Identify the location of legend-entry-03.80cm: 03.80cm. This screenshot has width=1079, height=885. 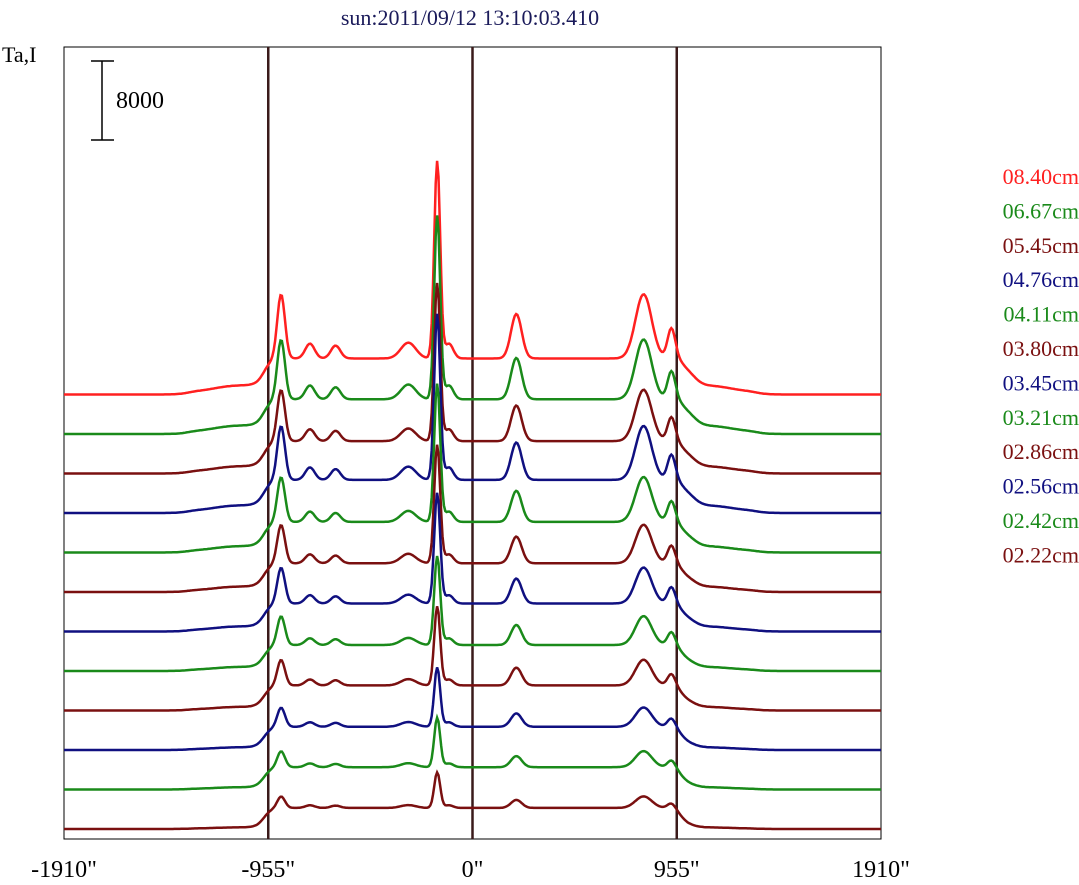
(1041, 348).